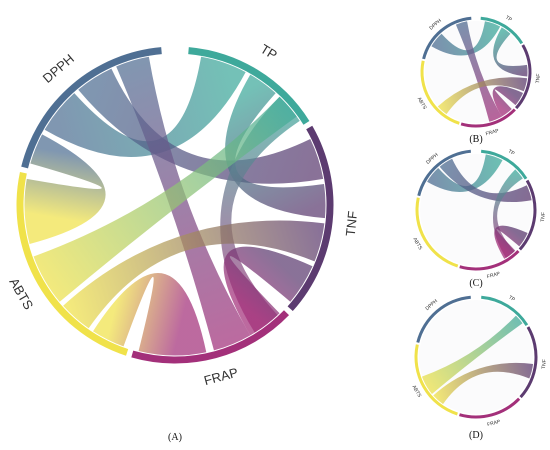 This screenshot has height=450, width=550. Describe the element at coordinates (175, 437) in the screenshot. I see `panel-caption: (A)` at that location.